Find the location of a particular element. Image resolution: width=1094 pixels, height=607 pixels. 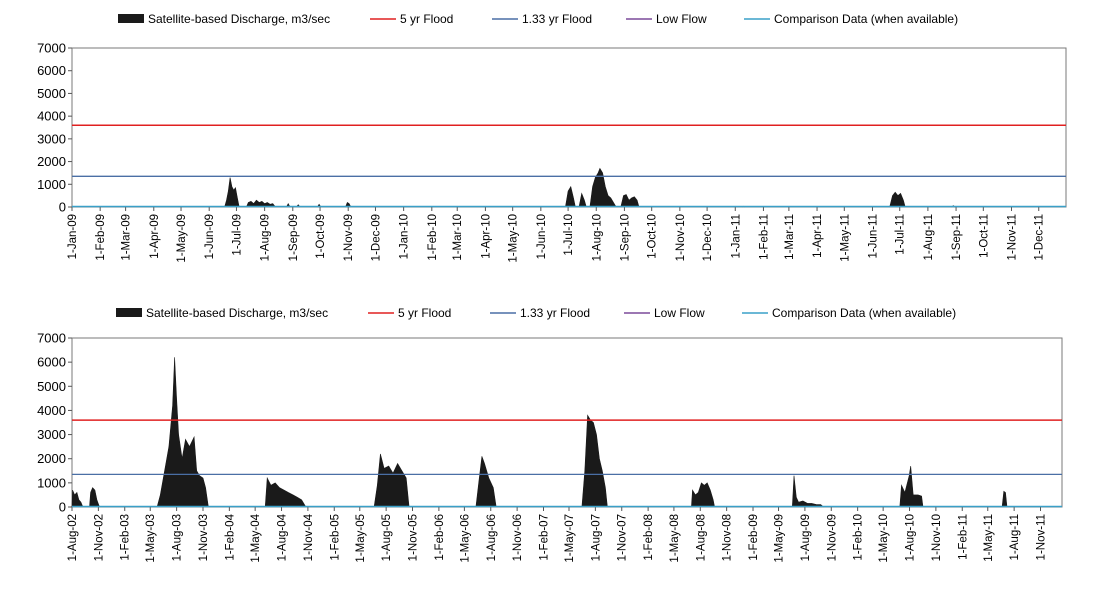

x-tick-label: 1-Jul-09 is located at coordinates (237, 235).